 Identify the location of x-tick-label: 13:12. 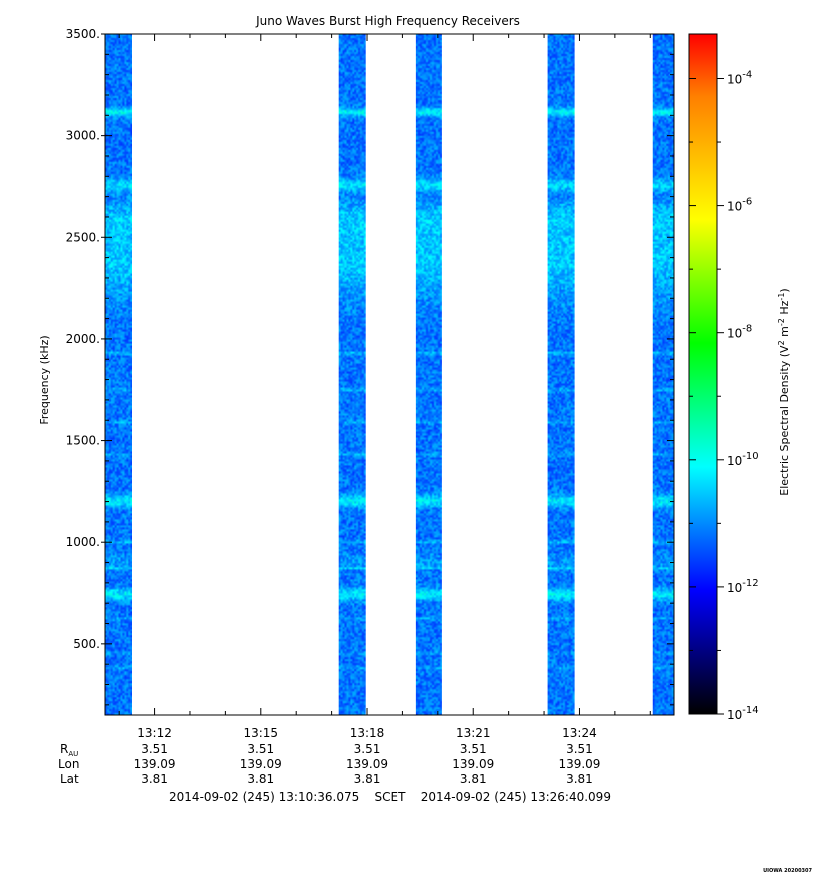
(154, 733).